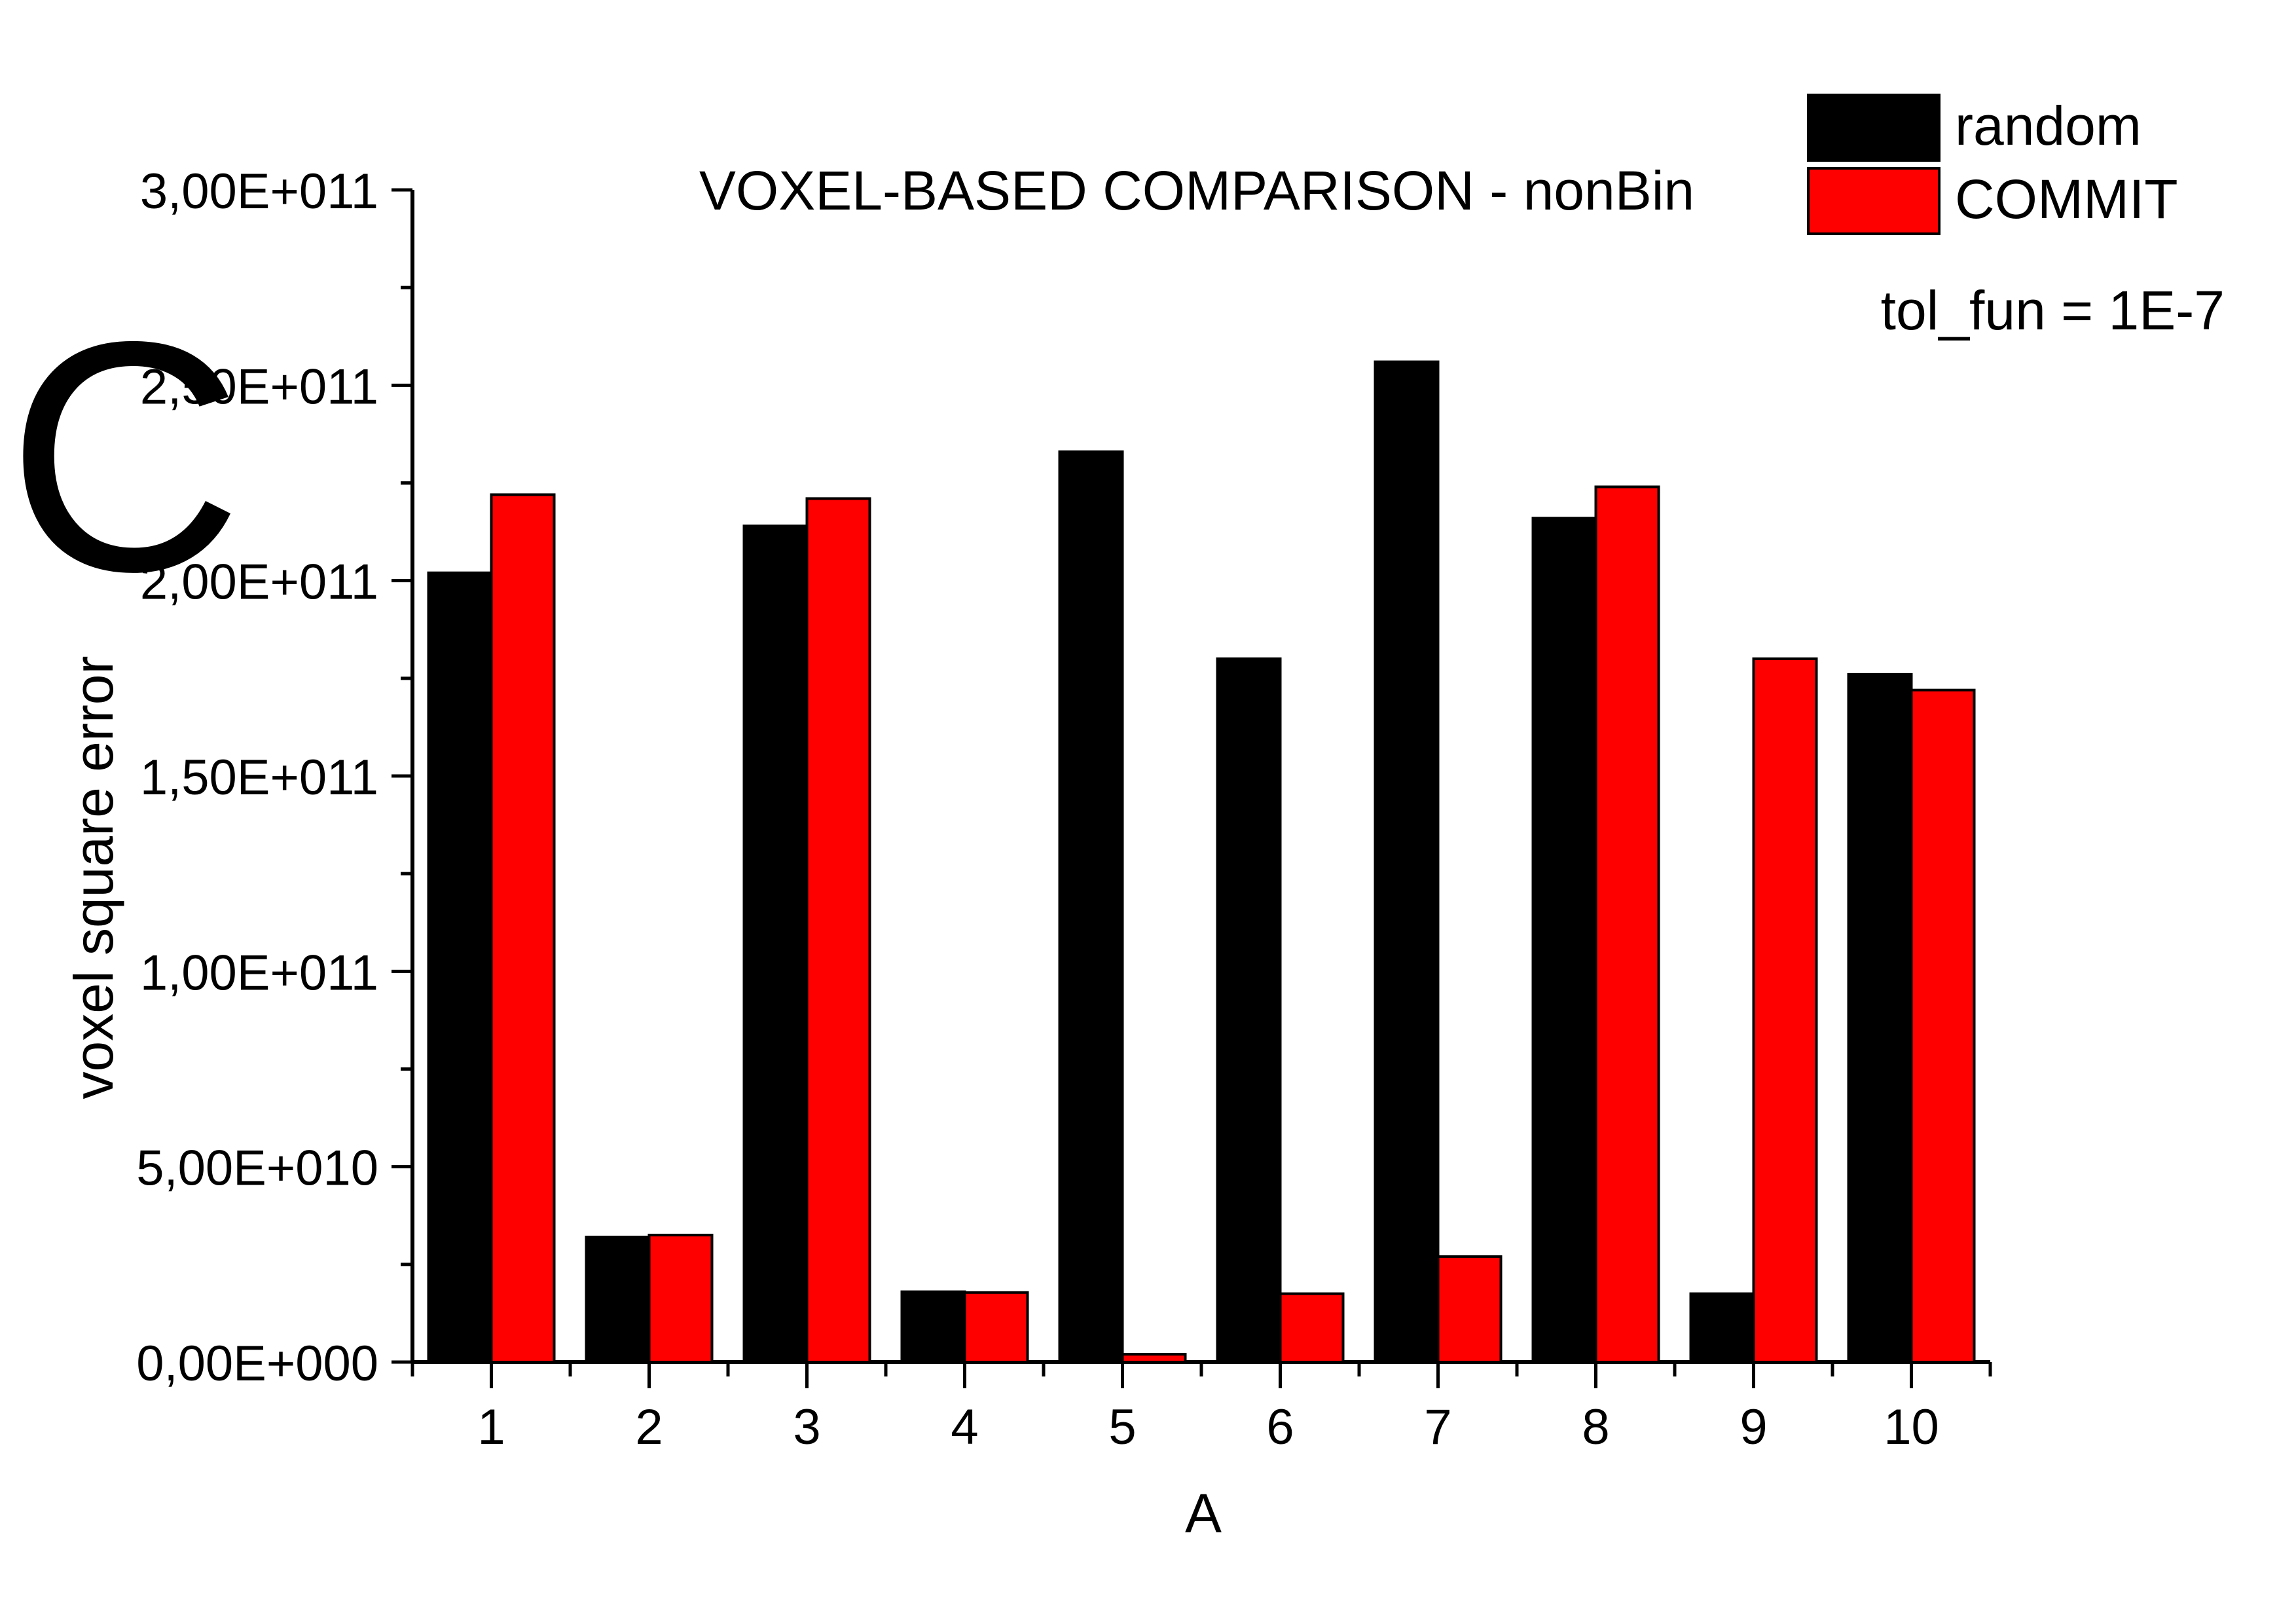 The image size is (2296, 1624). I want to click on chart-title: VOXEL-BASED COMPARISON - nonBin, so click(1196, 190).